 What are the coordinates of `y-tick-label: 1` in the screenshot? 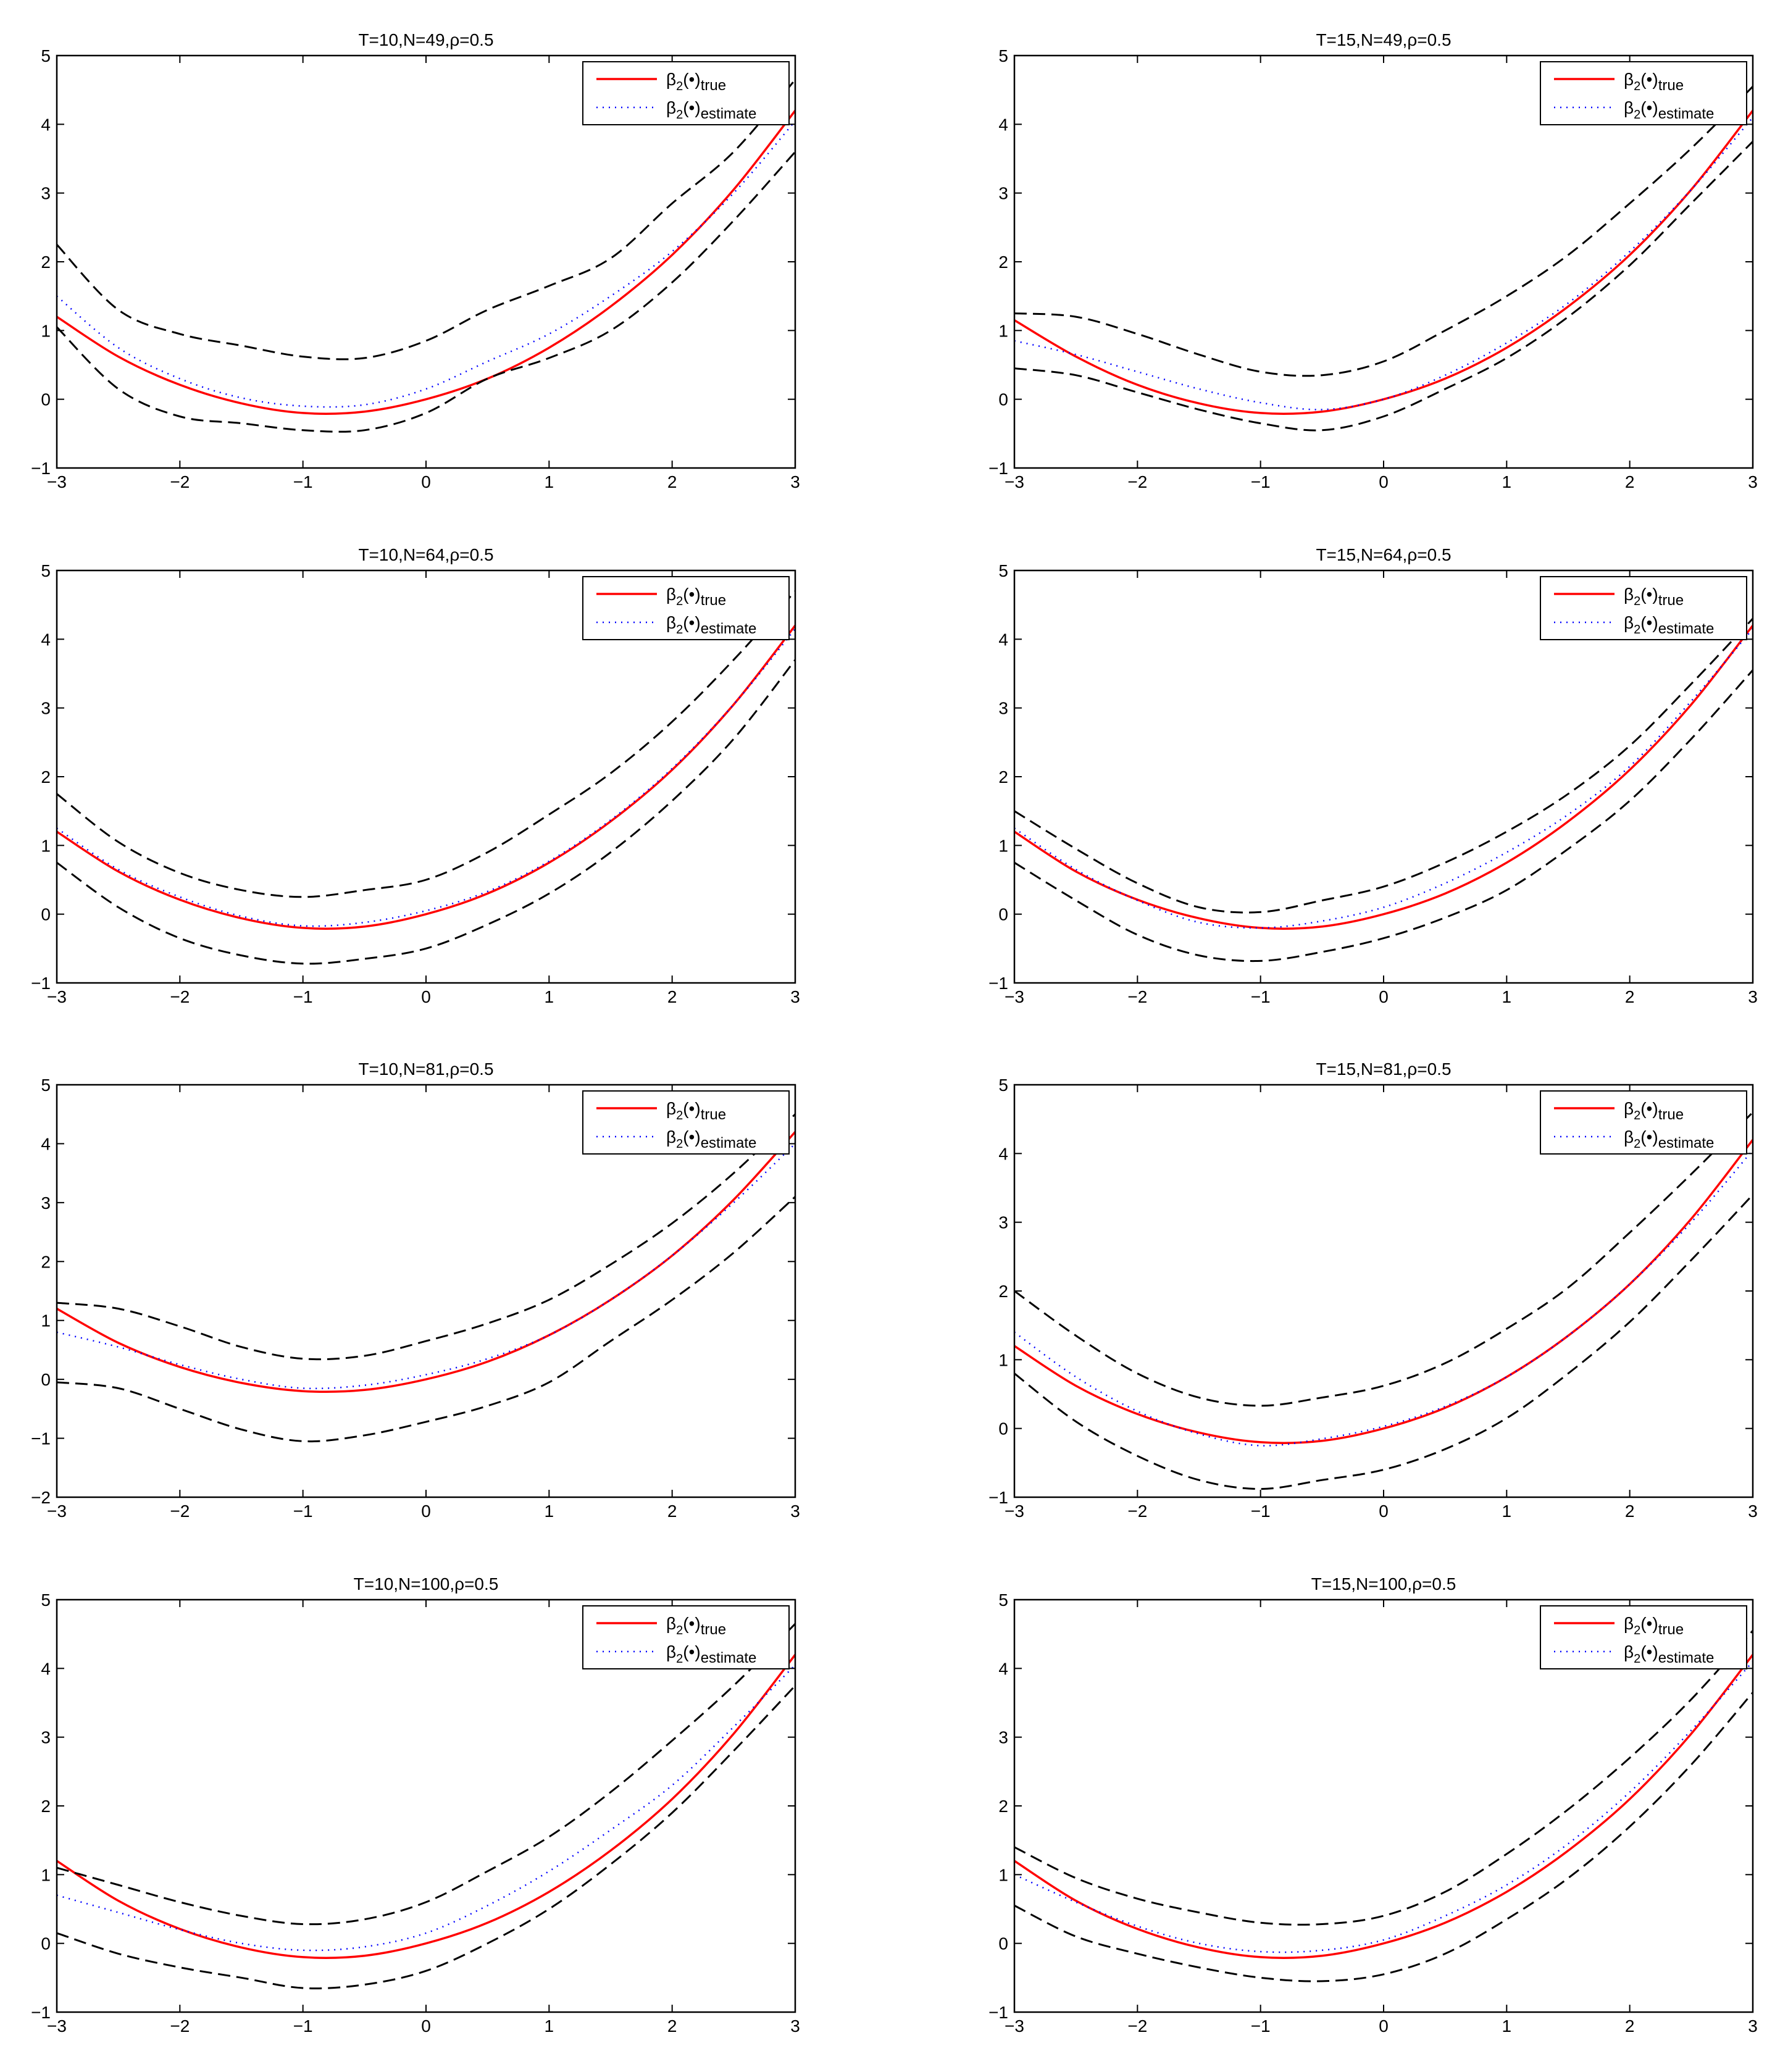 It's located at (46, 1321).